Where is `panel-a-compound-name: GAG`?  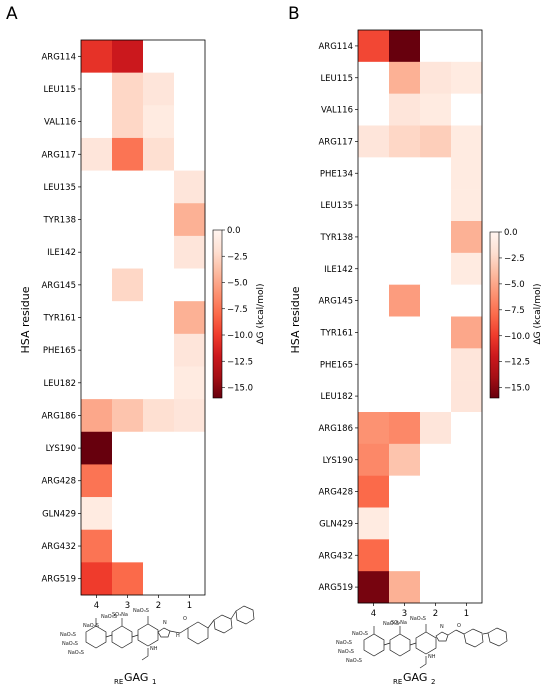
panel-a-compound-name: GAG is located at coordinates (136, 677).